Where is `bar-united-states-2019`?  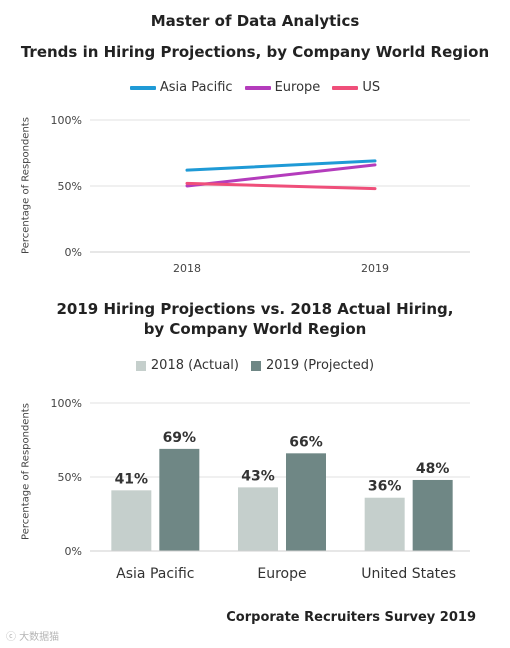 bar-united-states-2019 is located at coordinates (432, 515).